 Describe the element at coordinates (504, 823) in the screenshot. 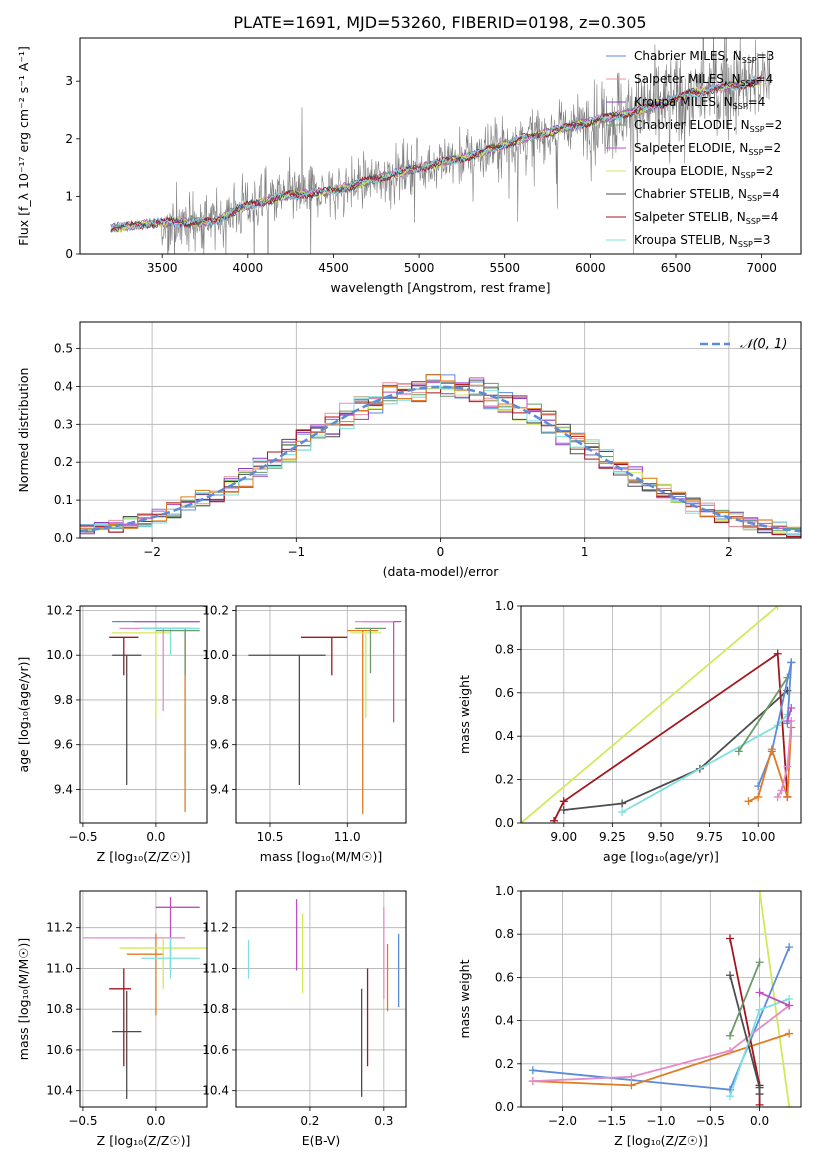

I see `y-tick-label: 0.0` at that location.